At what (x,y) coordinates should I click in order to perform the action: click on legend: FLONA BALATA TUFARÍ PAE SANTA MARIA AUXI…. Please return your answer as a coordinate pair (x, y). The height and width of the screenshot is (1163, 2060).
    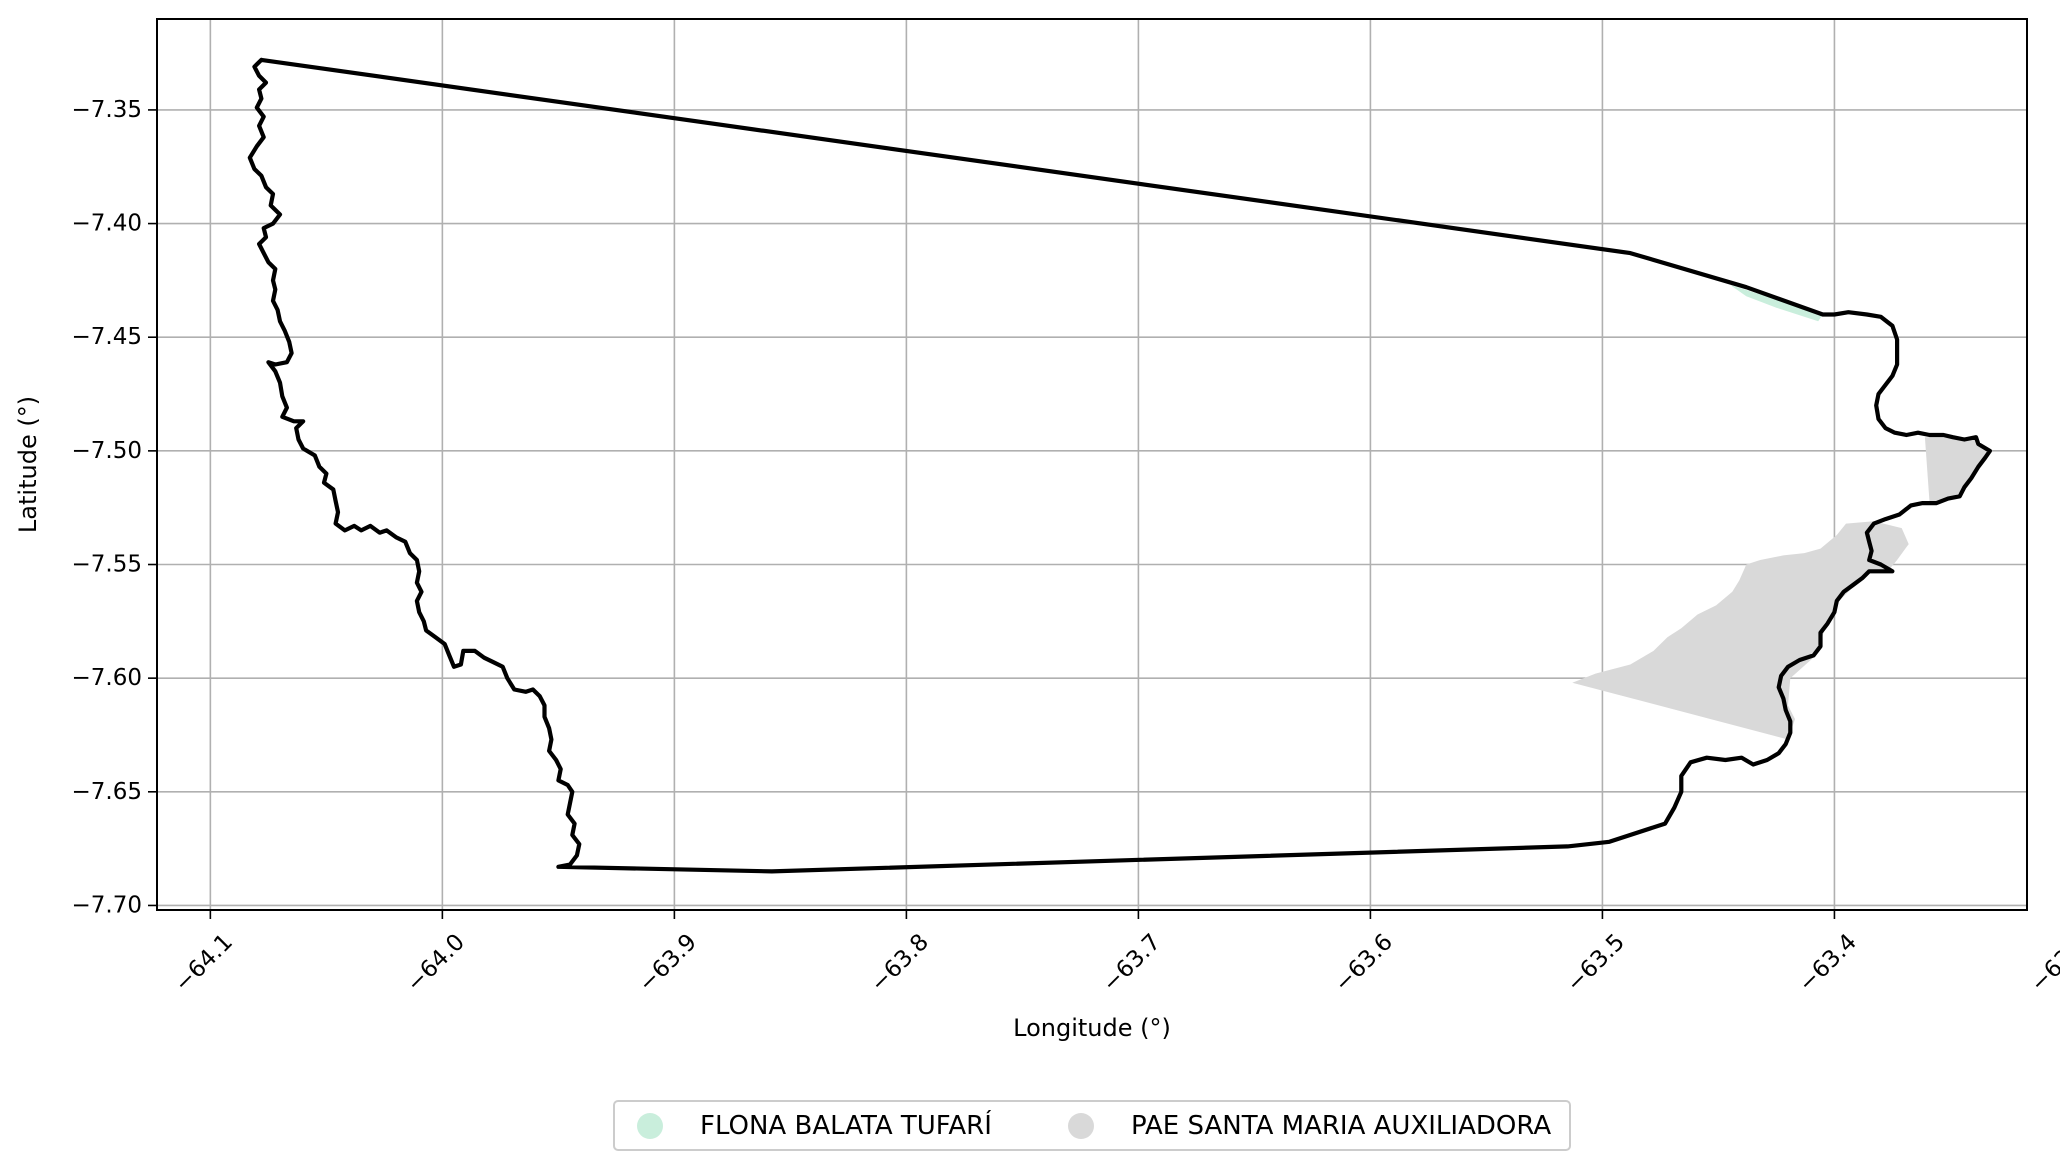
    Looking at the image, I should click on (1092, 1125).